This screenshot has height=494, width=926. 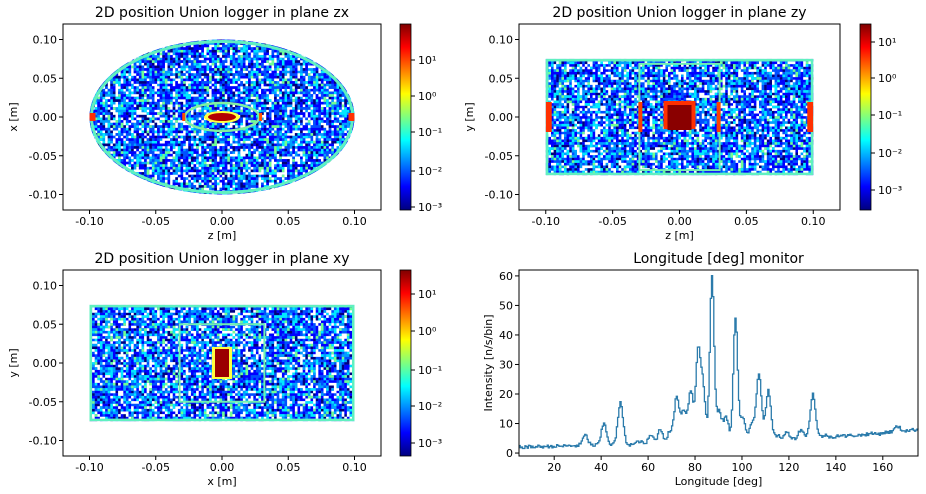 I want to click on x-tick-label: 80, so click(x=695, y=467).